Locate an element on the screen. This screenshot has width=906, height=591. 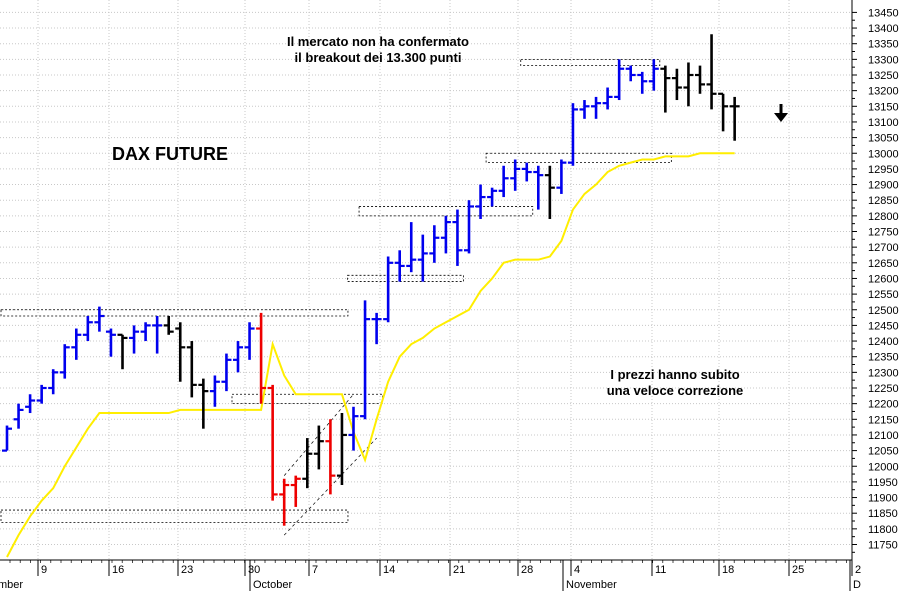
y-tick-label: 11800 is located at coordinates (883, 530).